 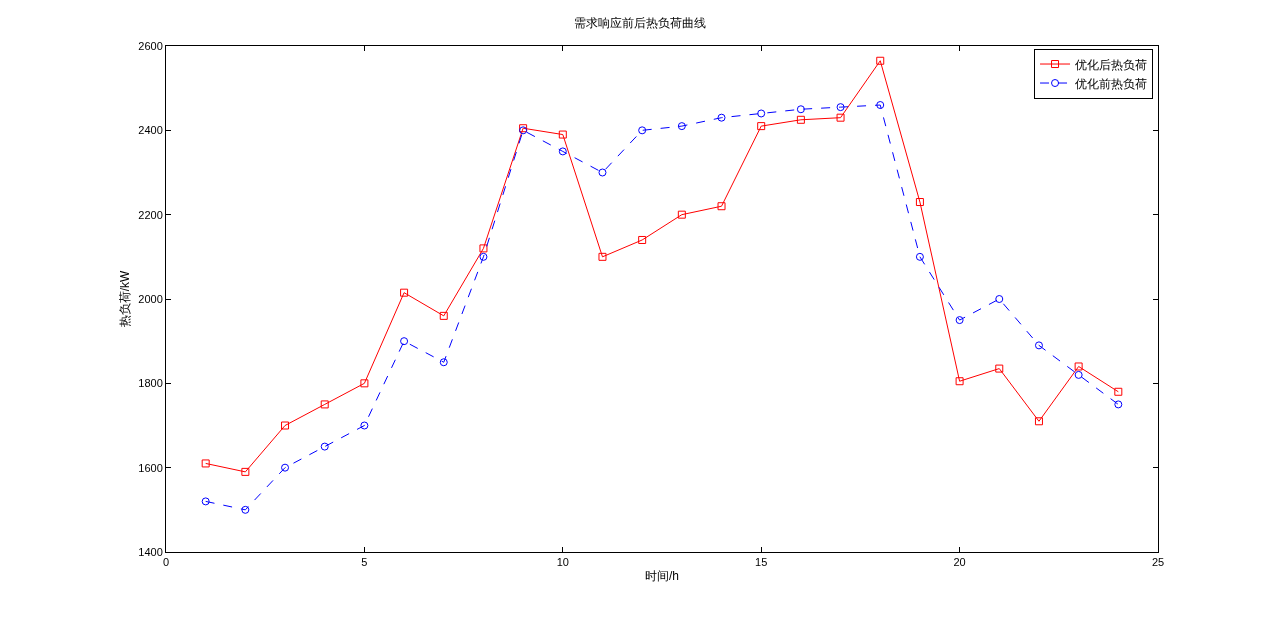 What do you see at coordinates (124, 299) in the screenshot?
I see `y-axis-title: 热负荷/kW` at bounding box center [124, 299].